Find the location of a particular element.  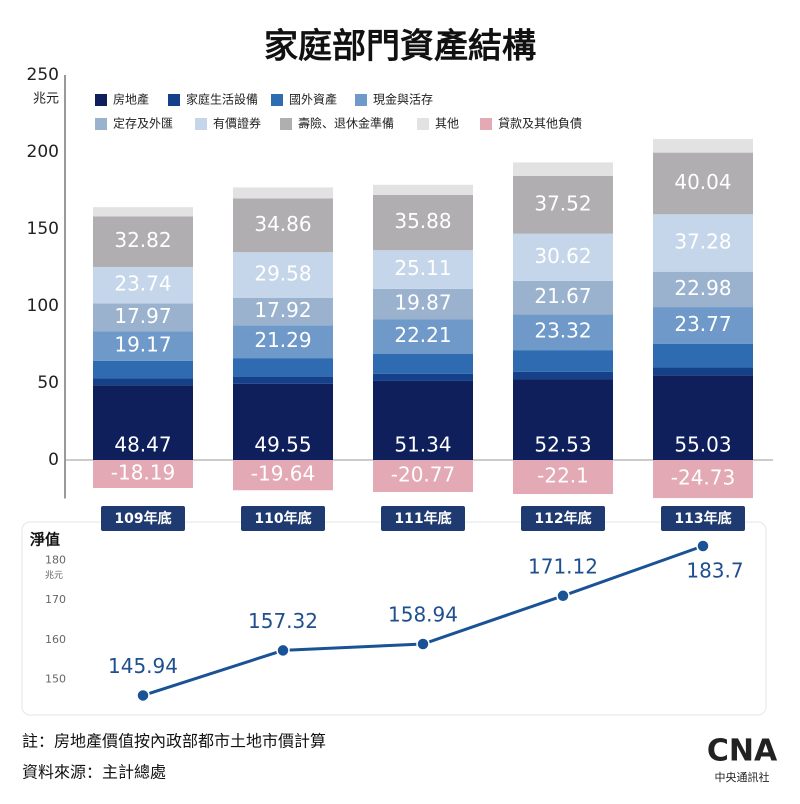

value-label: 37.52 is located at coordinates (562, 203).